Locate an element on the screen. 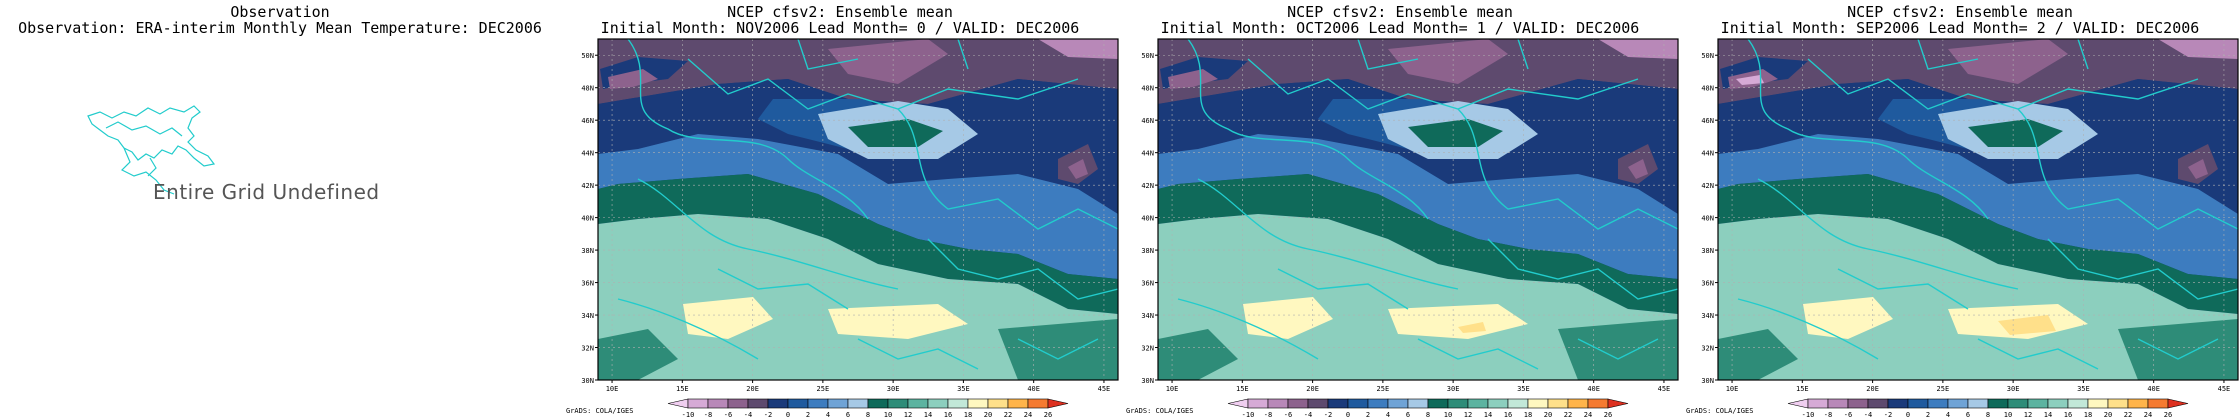 The height and width of the screenshot is (420, 2240). lat-tick-label: 42N is located at coordinates (587, 186).